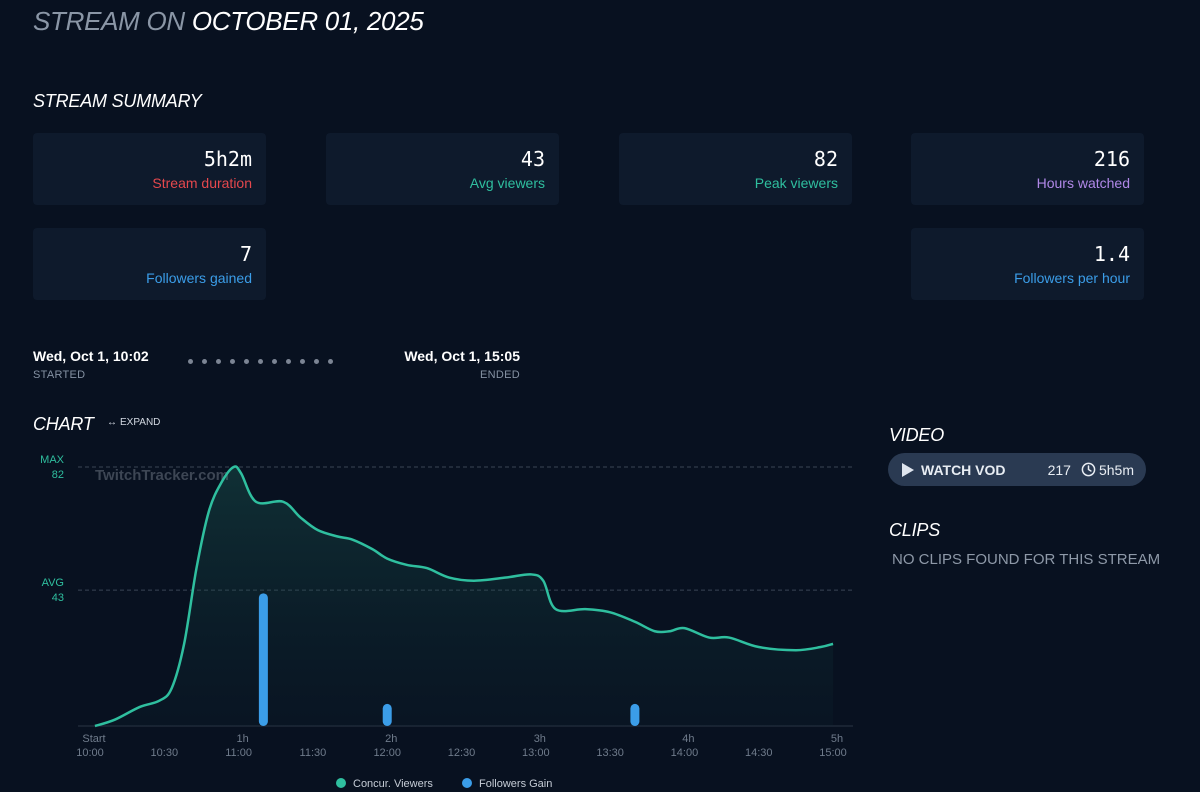 Image resolution: width=1200 pixels, height=792 pixels. I want to click on page-title: STREAM ON OCTOBER 01, 2025, so click(228, 21).